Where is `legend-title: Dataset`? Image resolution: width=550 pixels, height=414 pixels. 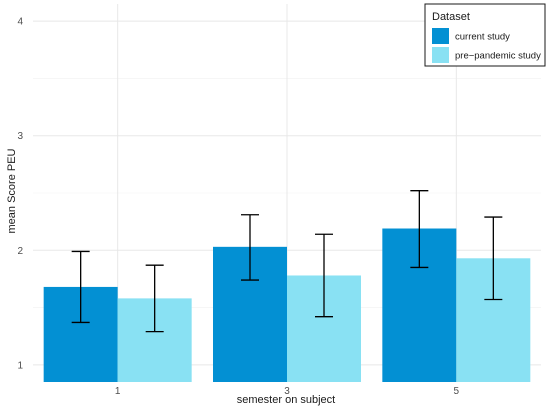
legend-title: Dataset is located at coordinates (451, 17).